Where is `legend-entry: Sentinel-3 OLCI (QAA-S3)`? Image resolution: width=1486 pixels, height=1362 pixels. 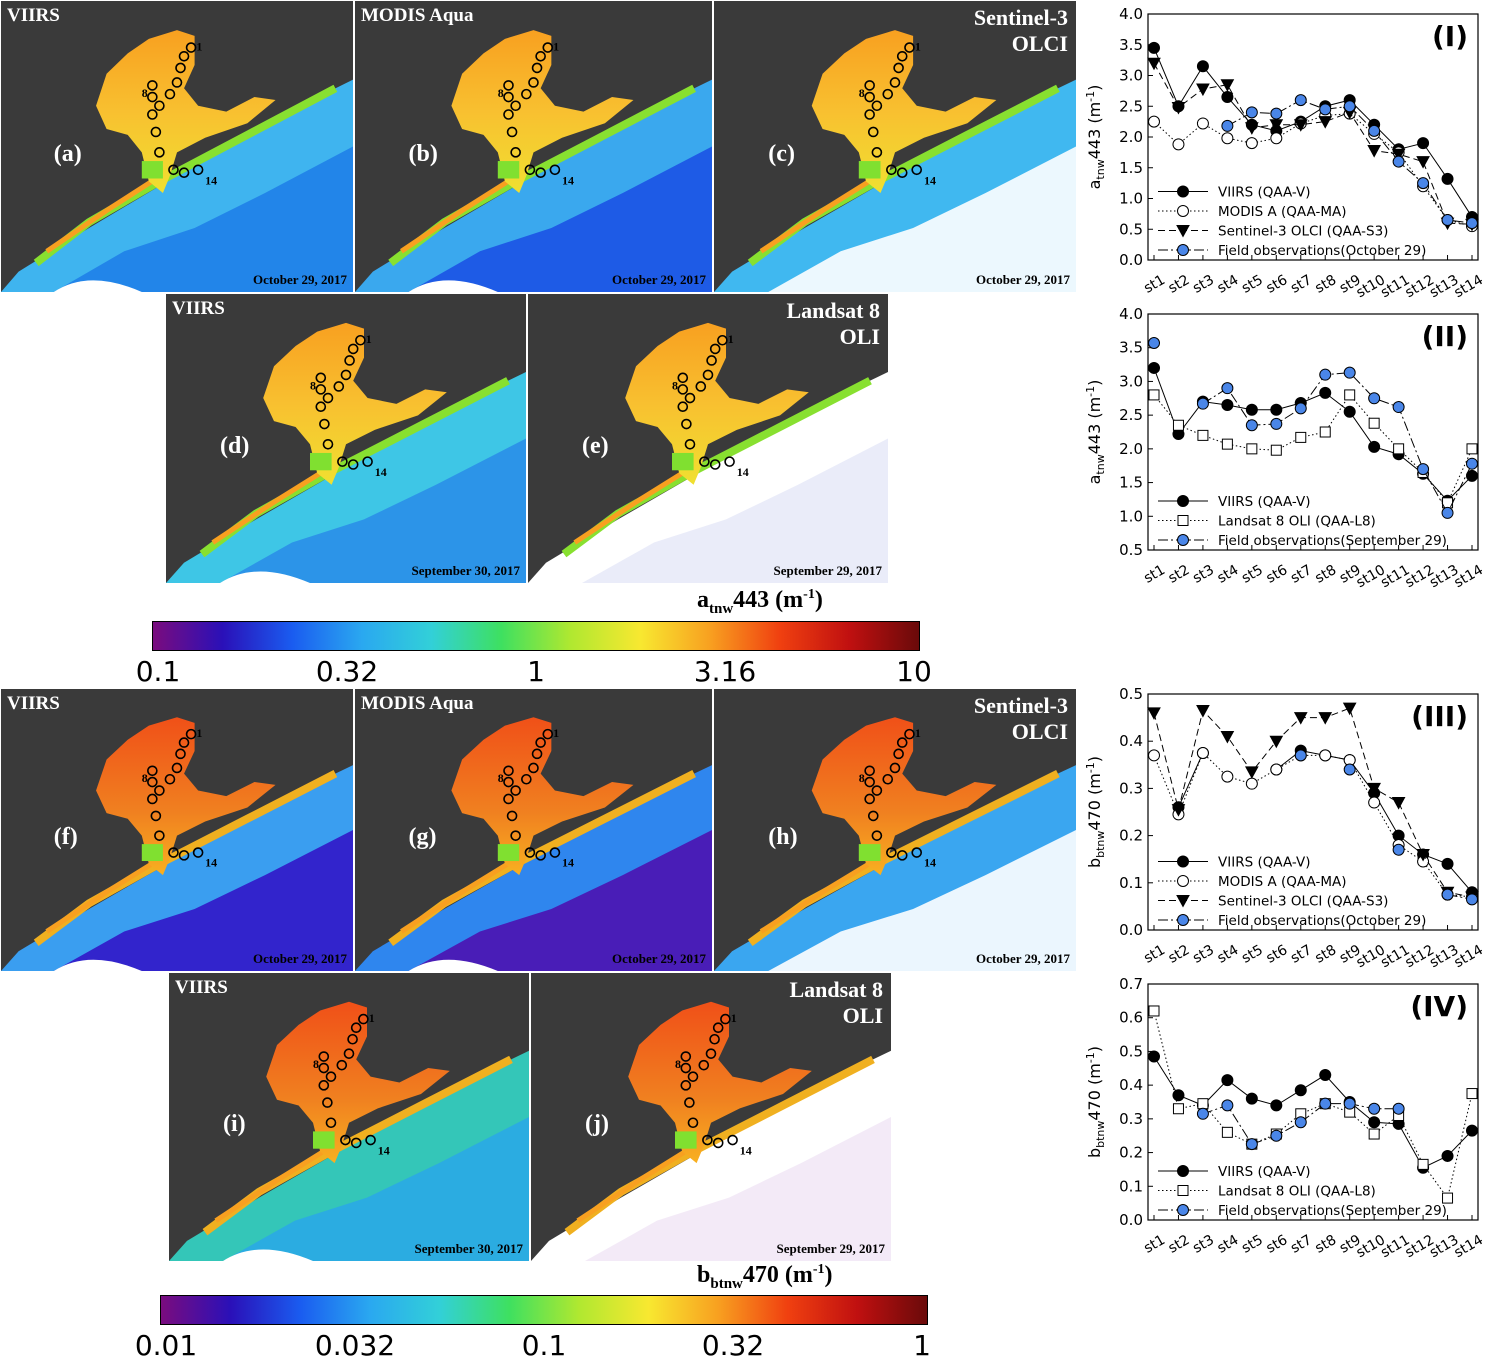
legend-entry: Sentinel-3 OLCI (QAA-S3) is located at coordinates (1303, 902).